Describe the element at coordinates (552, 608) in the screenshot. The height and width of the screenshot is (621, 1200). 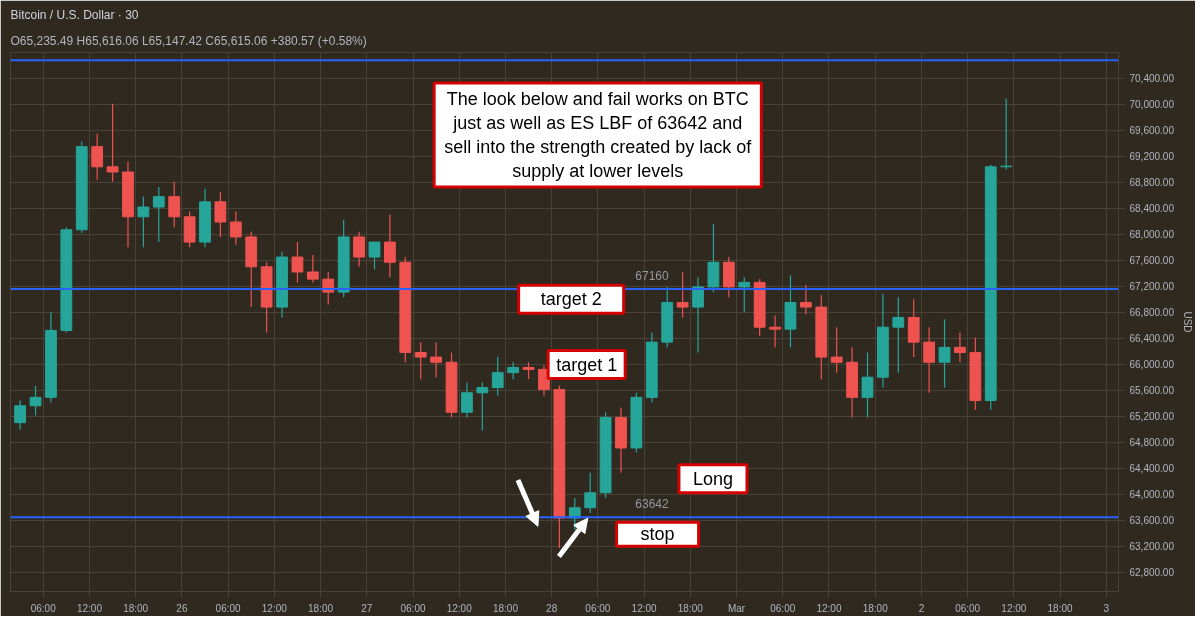
I see `x-tick-label: 28` at that location.